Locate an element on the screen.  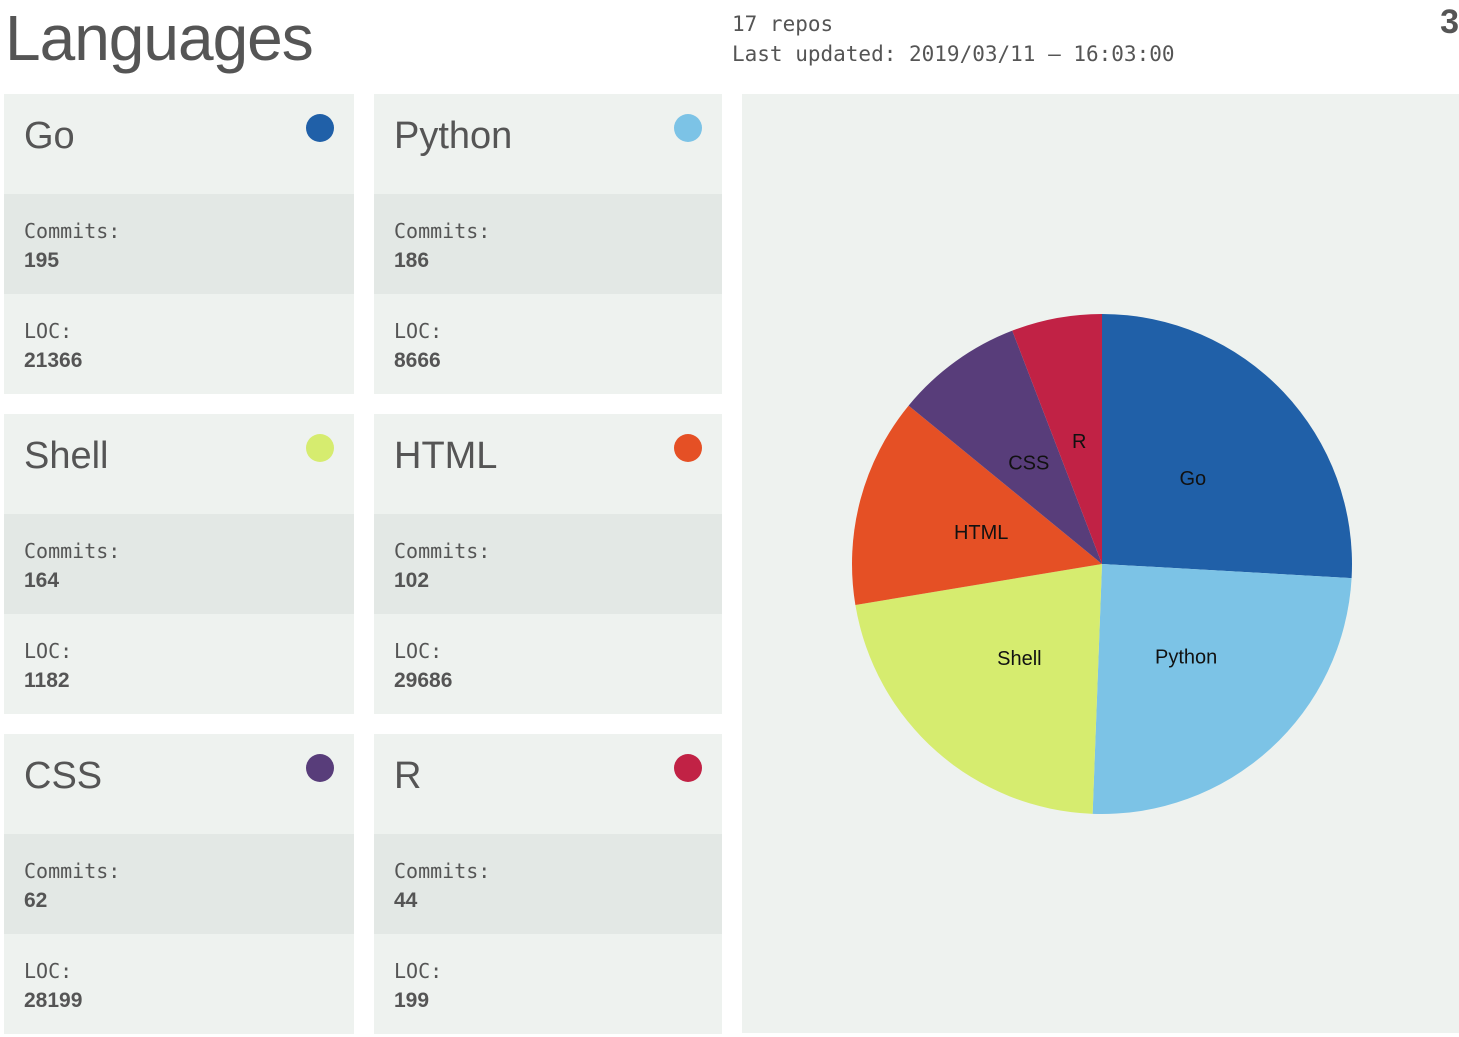
pie-slice-css is located at coordinates (1005, 447).